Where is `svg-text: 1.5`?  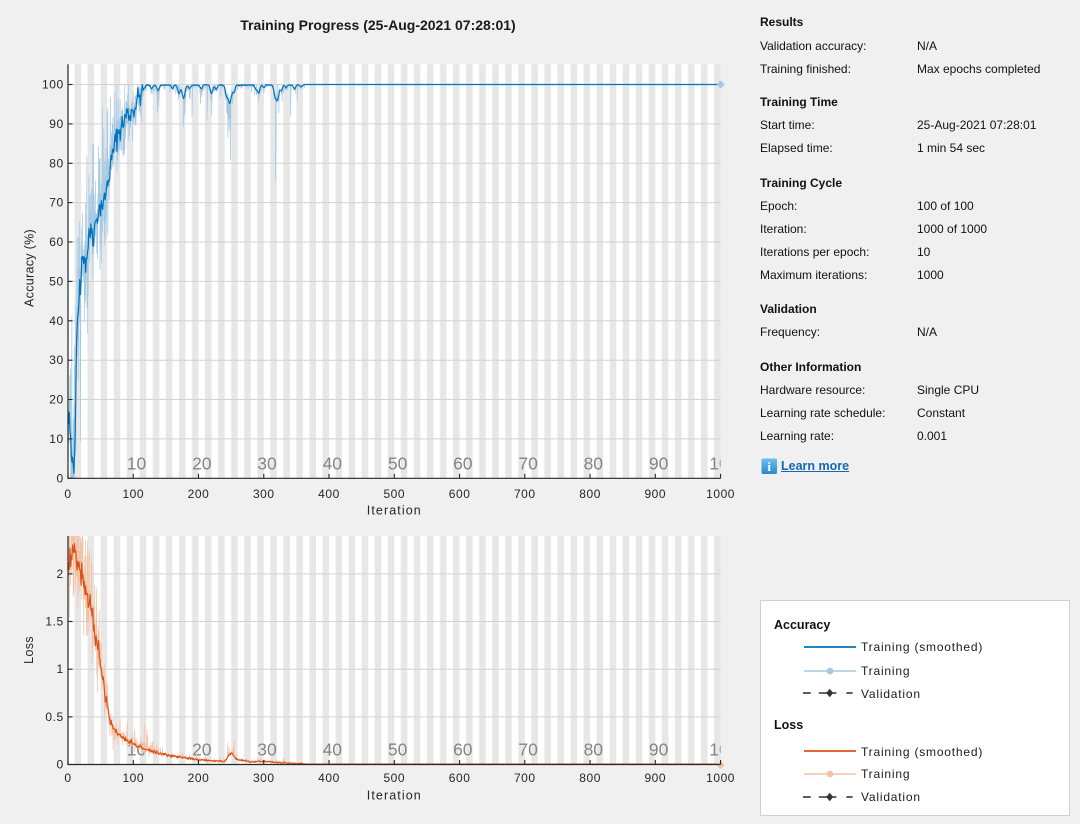
svg-text: 1.5 is located at coordinates (54, 622).